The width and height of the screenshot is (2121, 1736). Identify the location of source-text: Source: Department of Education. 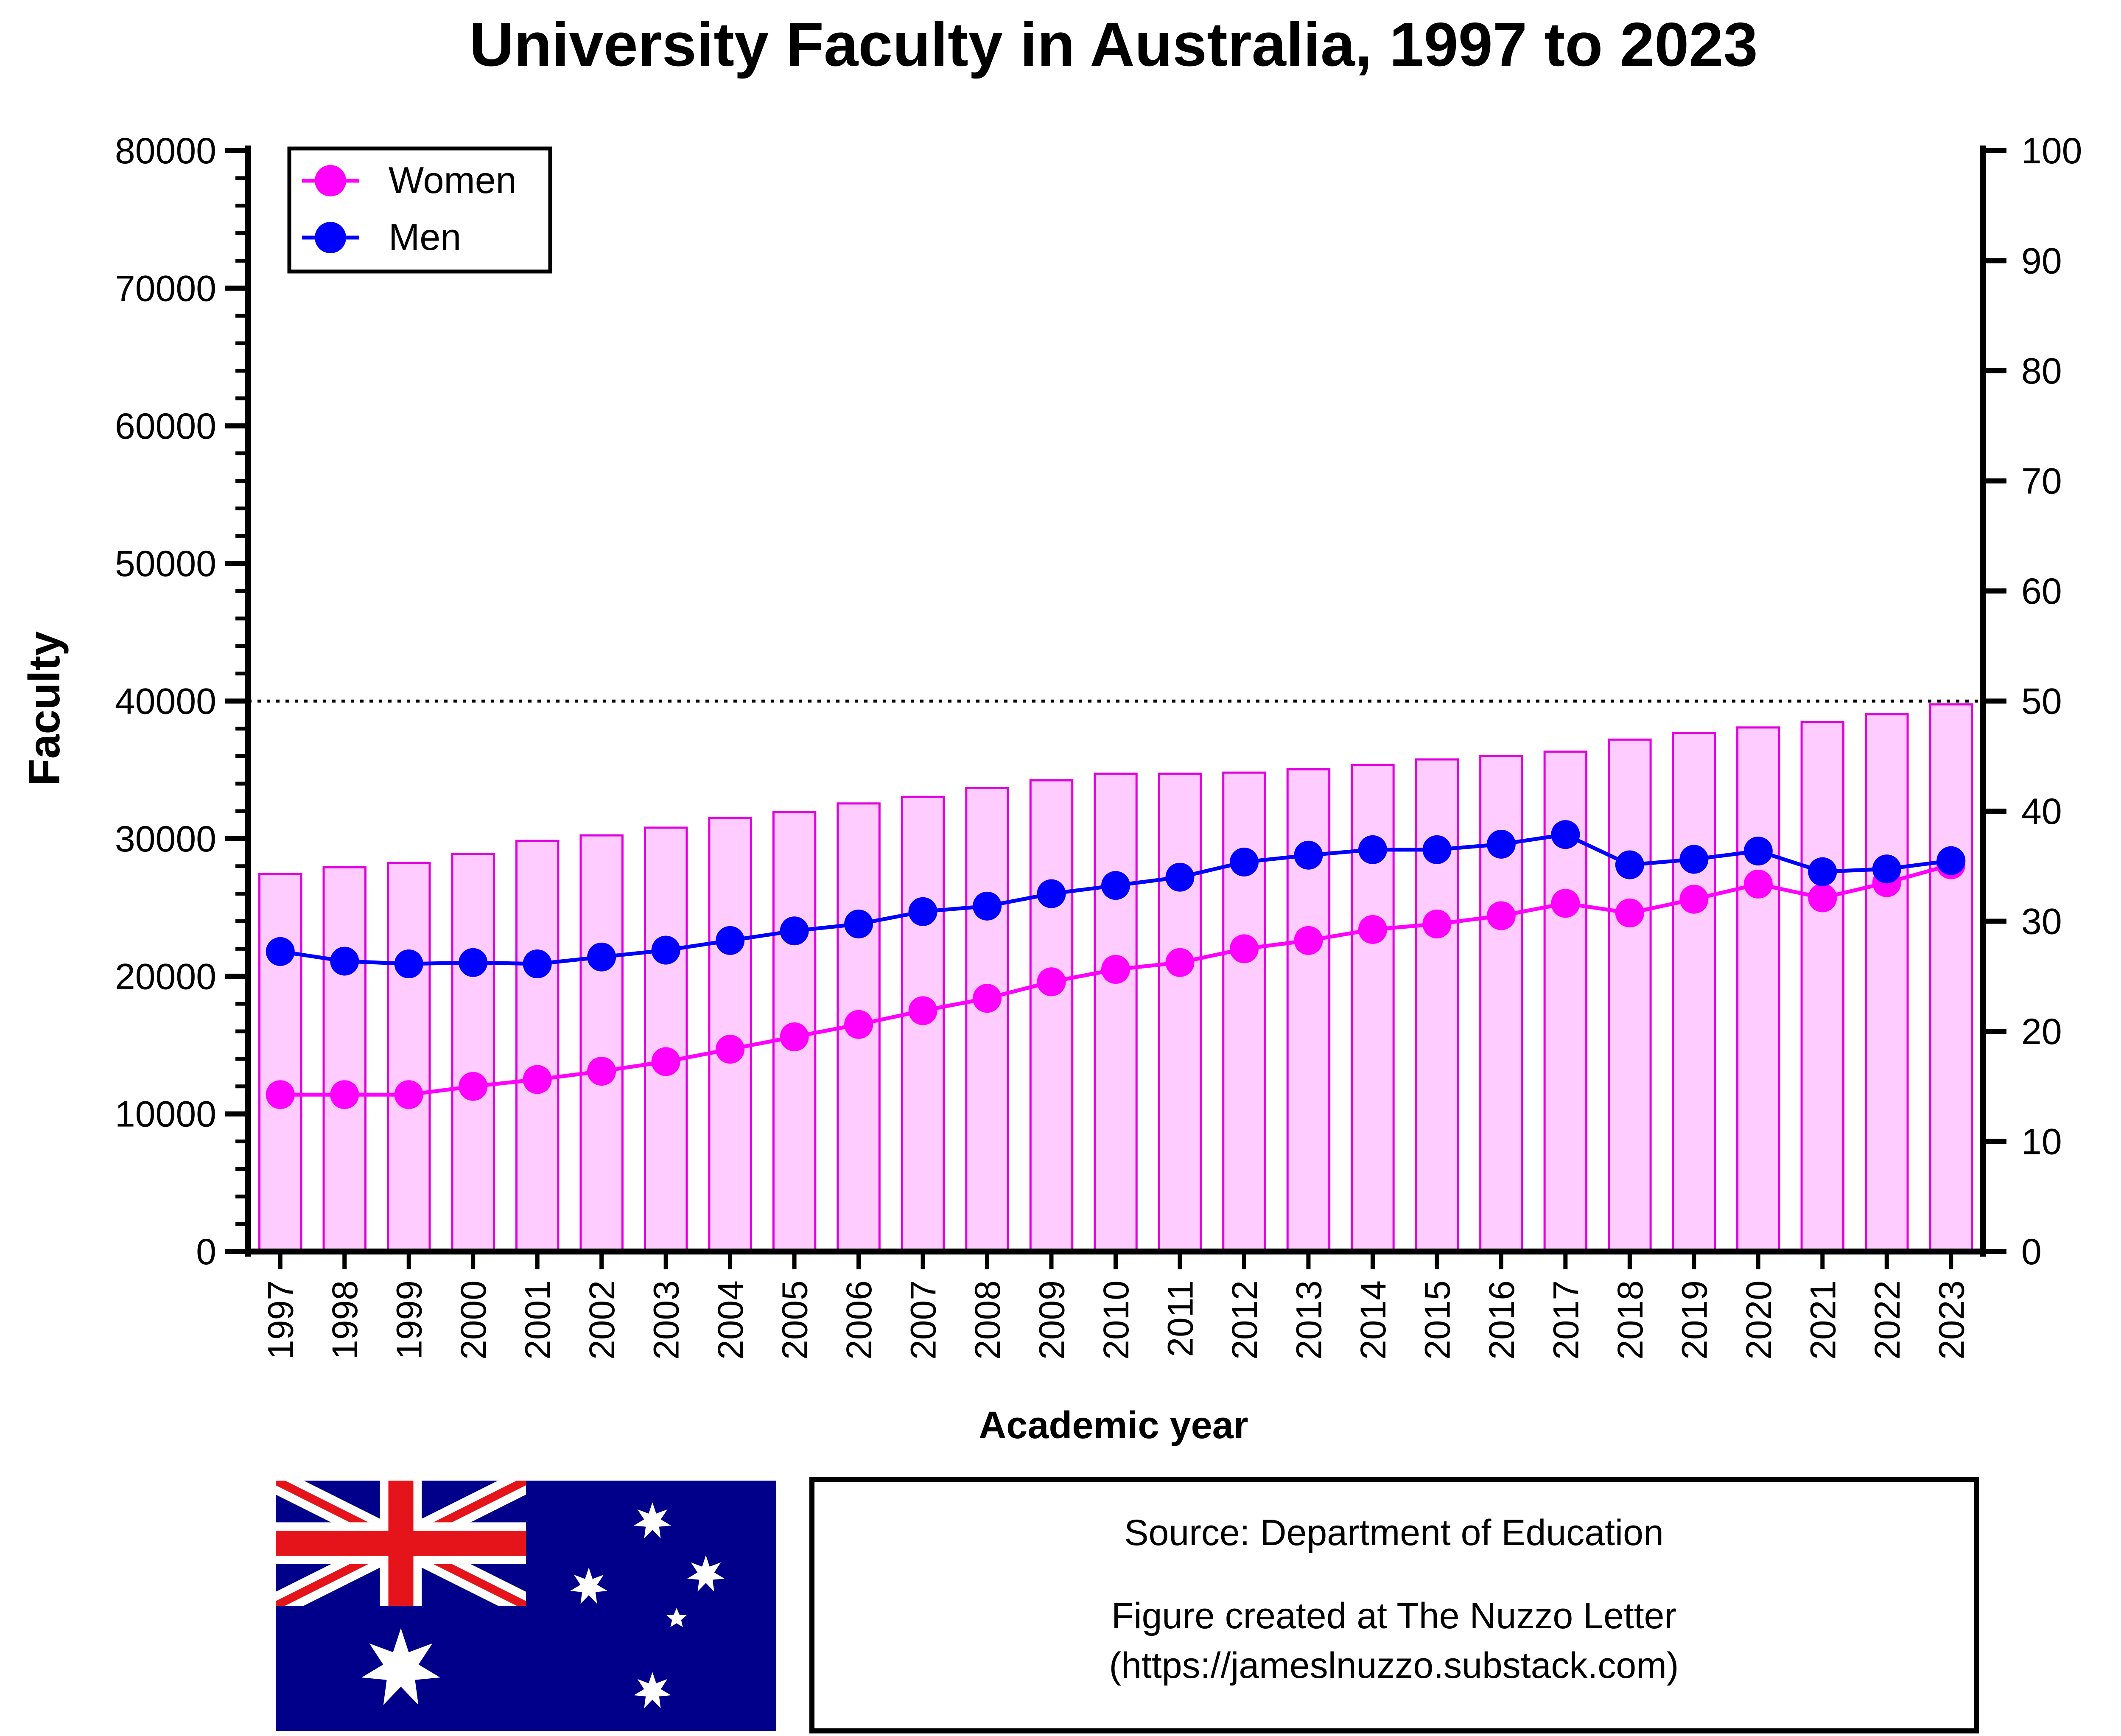
(1394, 1532).